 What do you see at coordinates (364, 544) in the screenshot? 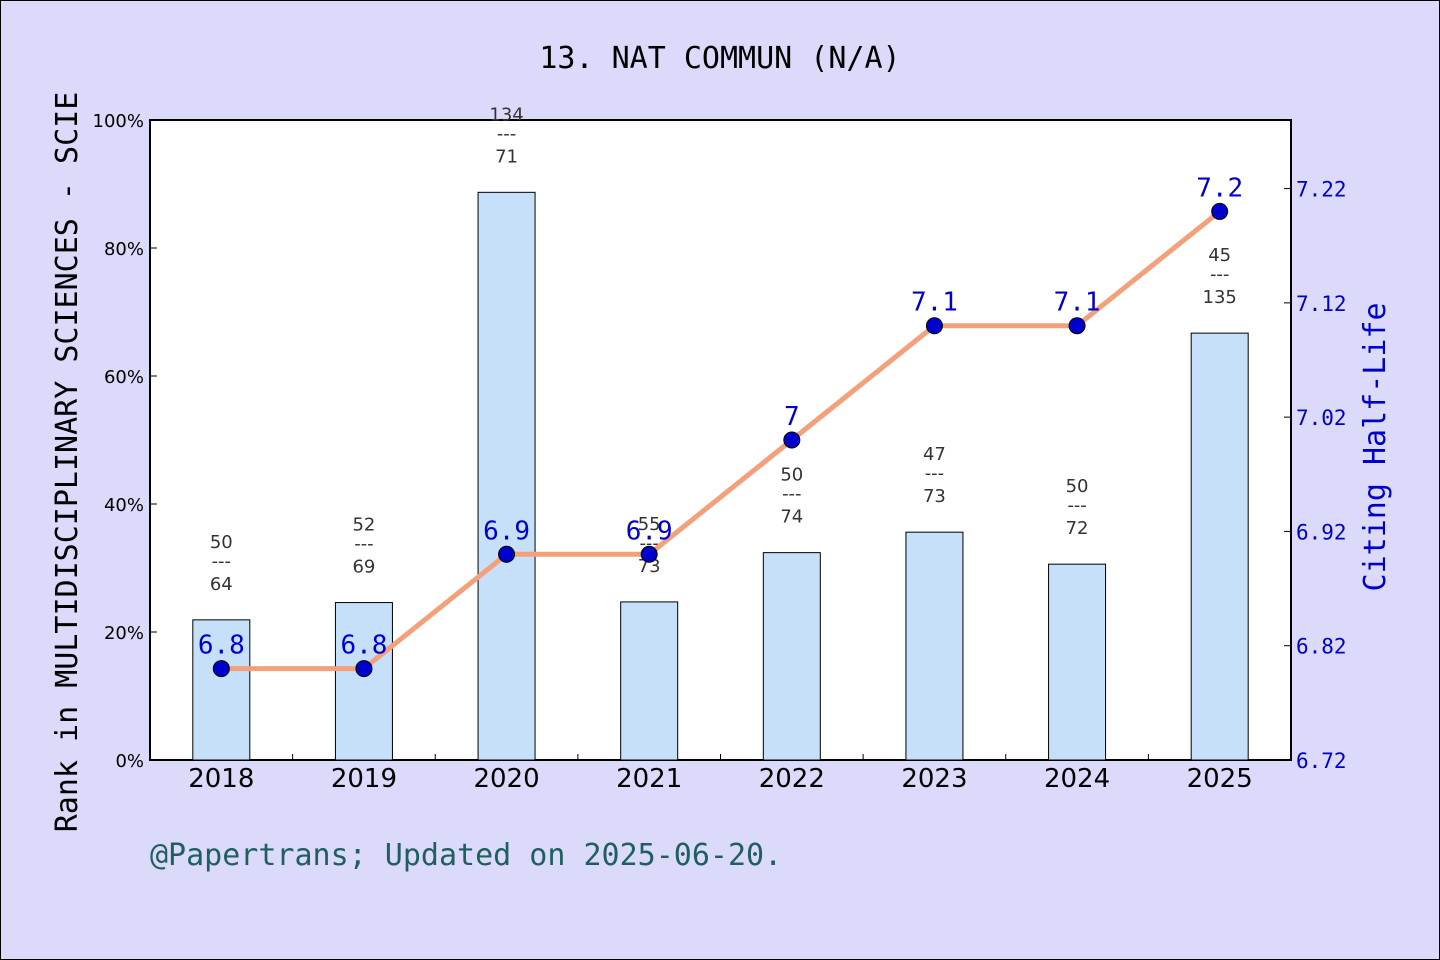
I see `bar-label-mid-2019: ---` at bounding box center [364, 544].